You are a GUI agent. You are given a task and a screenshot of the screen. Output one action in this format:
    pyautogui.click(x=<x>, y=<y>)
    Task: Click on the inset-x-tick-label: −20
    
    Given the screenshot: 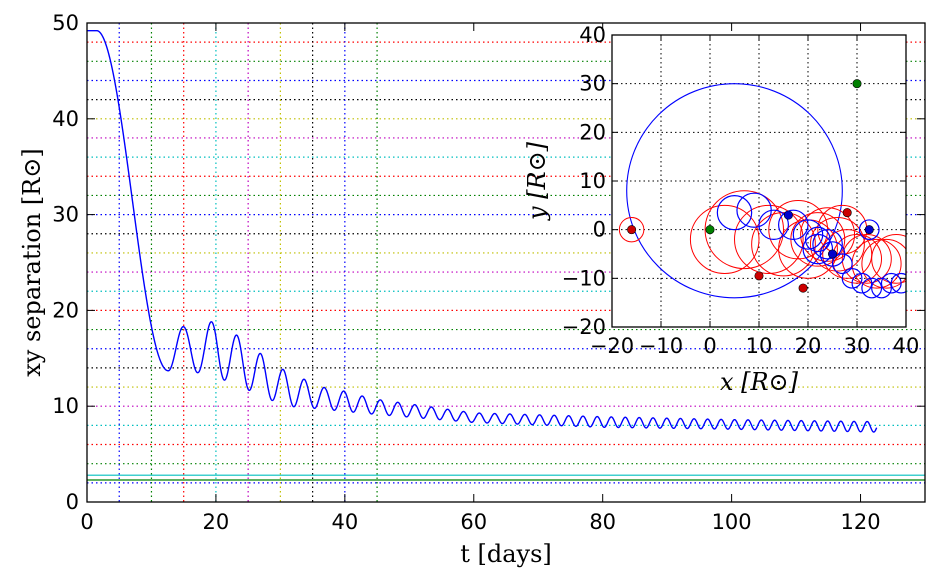 What is the action you would take?
    pyautogui.click(x=612, y=346)
    